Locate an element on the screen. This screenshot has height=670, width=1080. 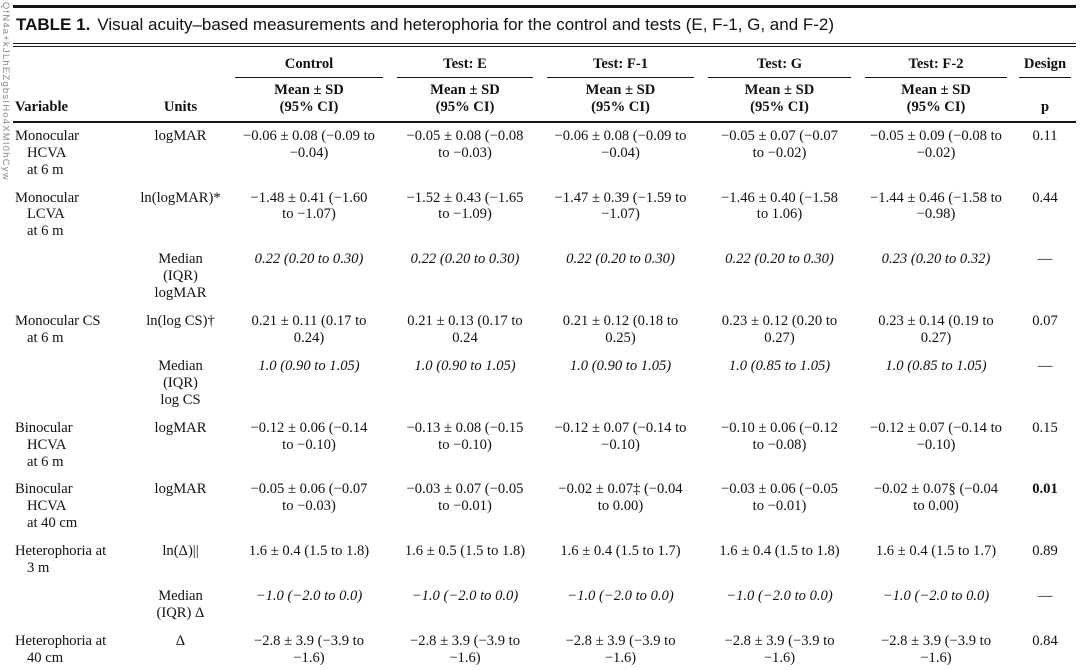
value-cell: 0.21 ± 0.13 (0.17 to 0.24 is located at coordinates (465, 329).